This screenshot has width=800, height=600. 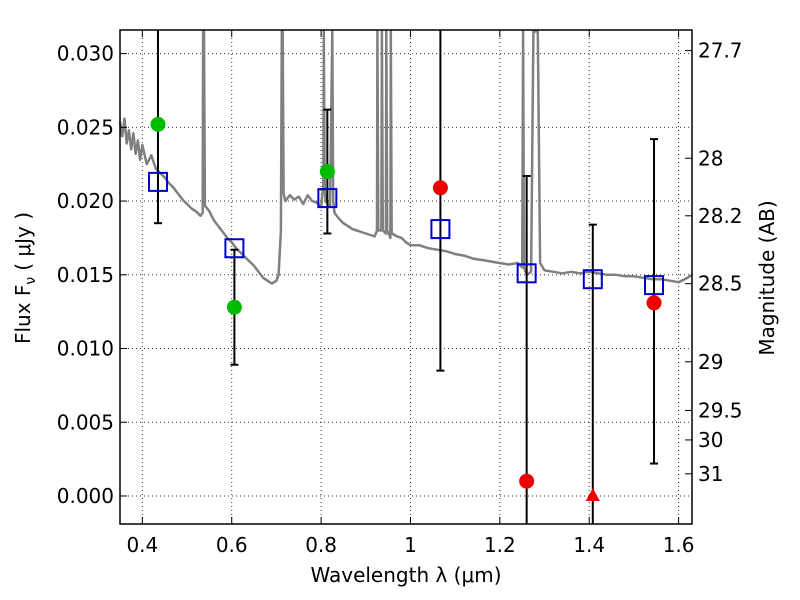 I want to click on y-axis-title-unit: ( μJy ), so click(x=23, y=241).